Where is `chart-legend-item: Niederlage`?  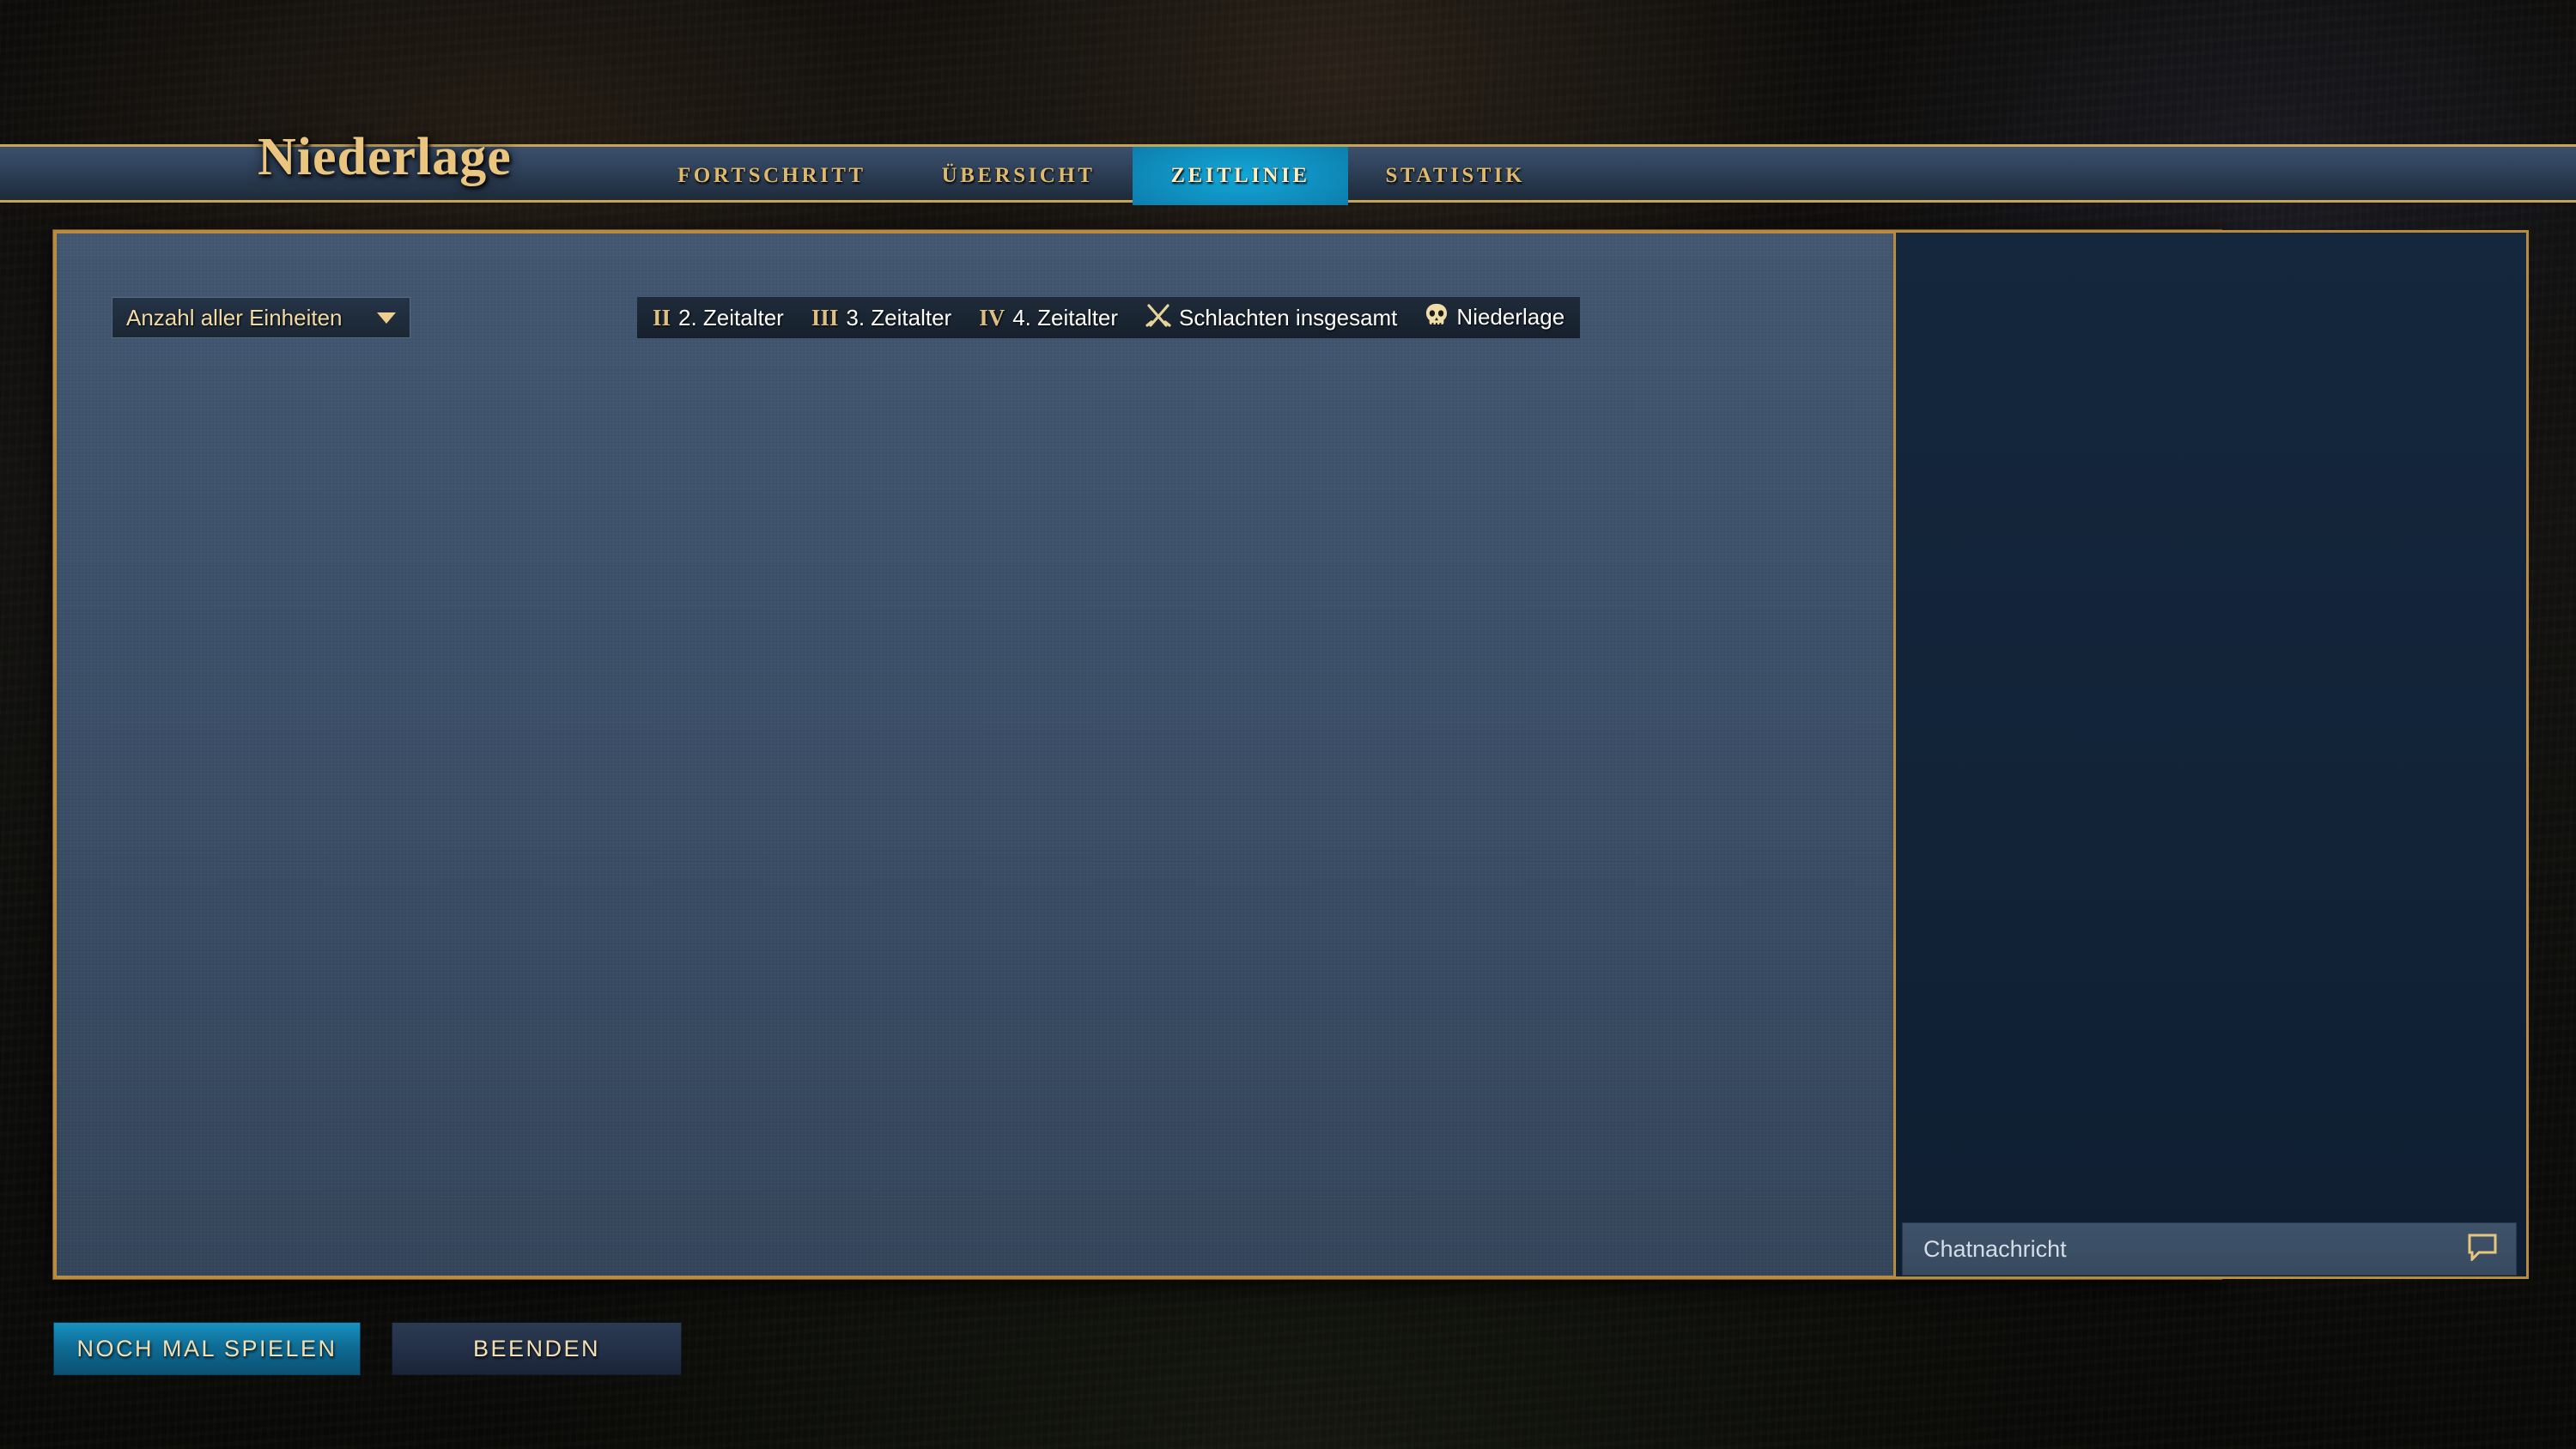 chart-legend-item: Niederlage is located at coordinates (1495, 318).